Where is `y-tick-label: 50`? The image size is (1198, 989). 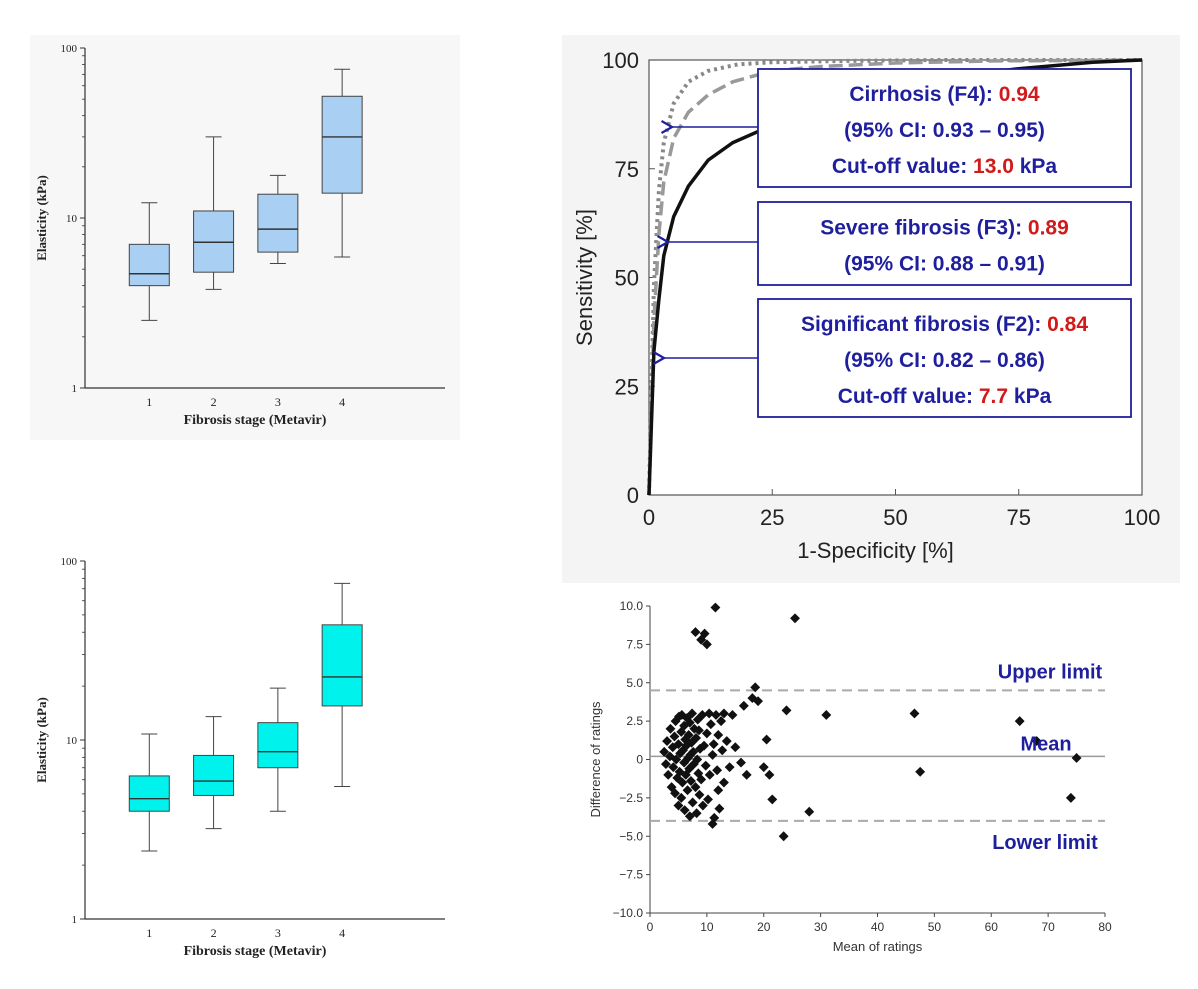
y-tick-label: 50 is located at coordinates (627, 278).